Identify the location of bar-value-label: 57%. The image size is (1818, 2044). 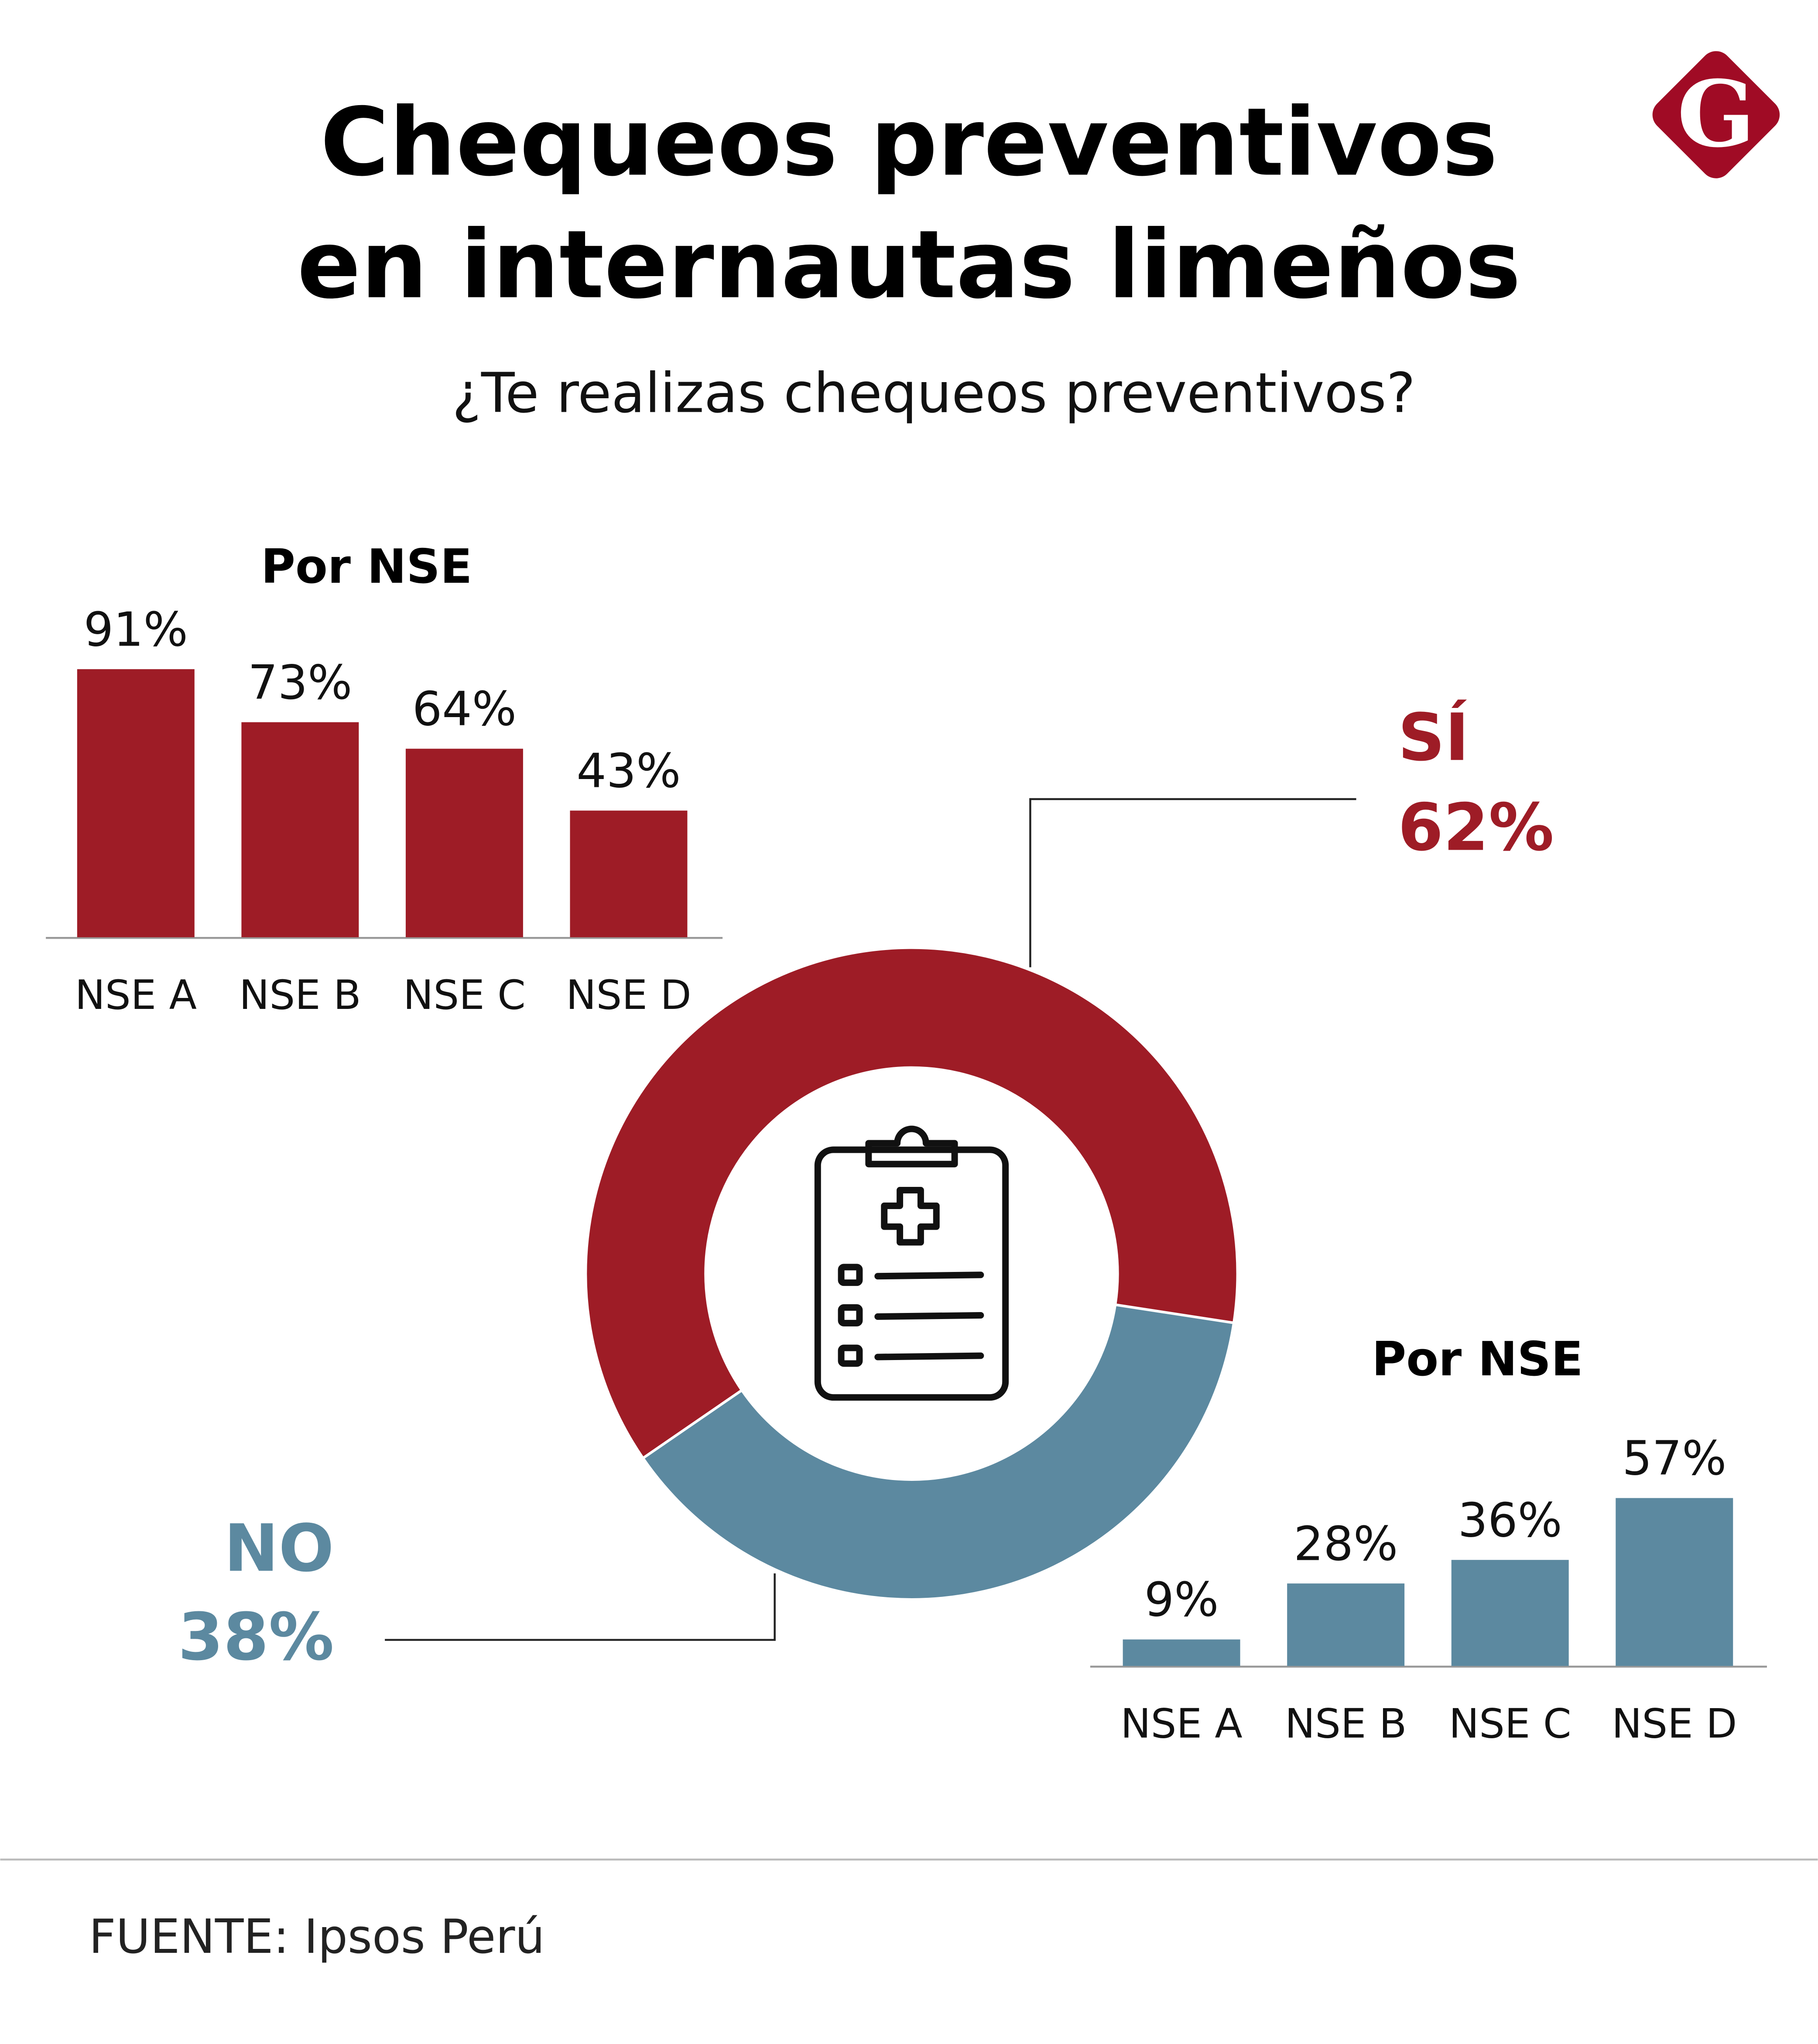
(1674, 1459).